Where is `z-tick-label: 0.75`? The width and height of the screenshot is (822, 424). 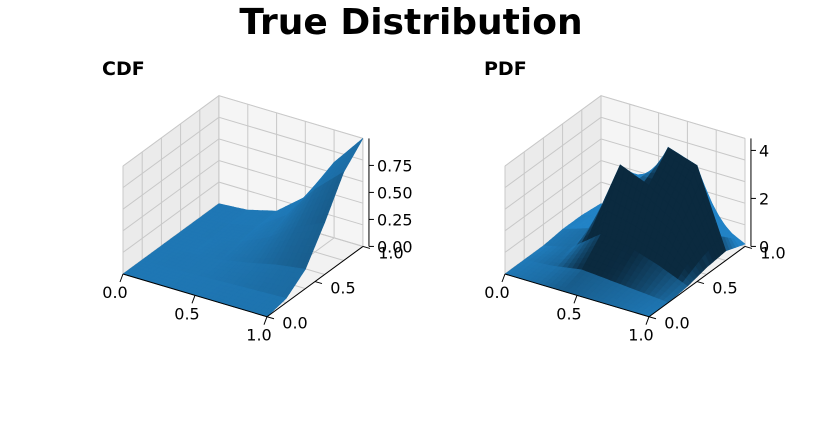
z-tick-label: 0.75 is located at coordinates (395, 165).